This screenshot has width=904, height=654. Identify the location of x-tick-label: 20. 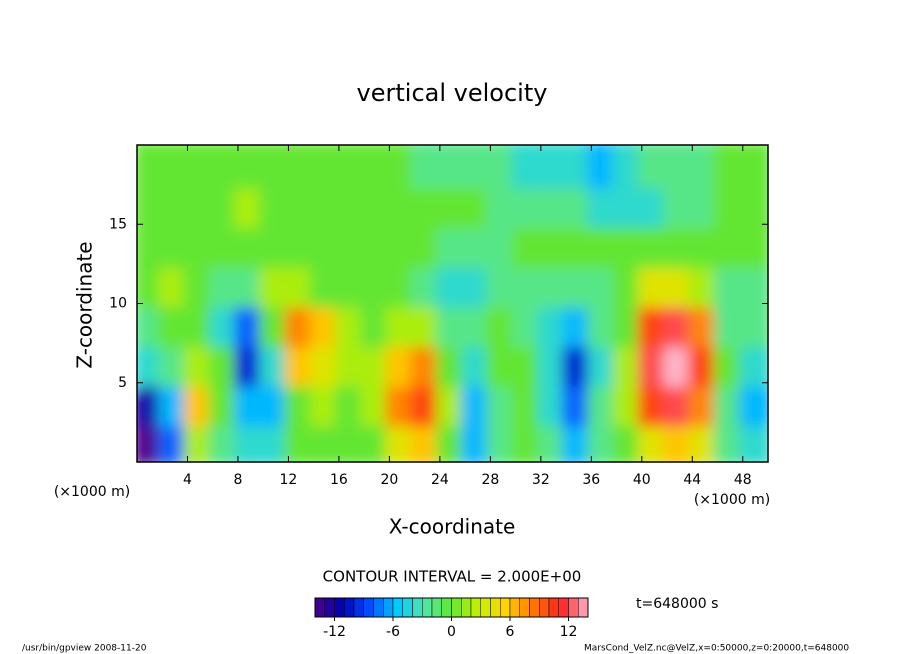
(389, 480).